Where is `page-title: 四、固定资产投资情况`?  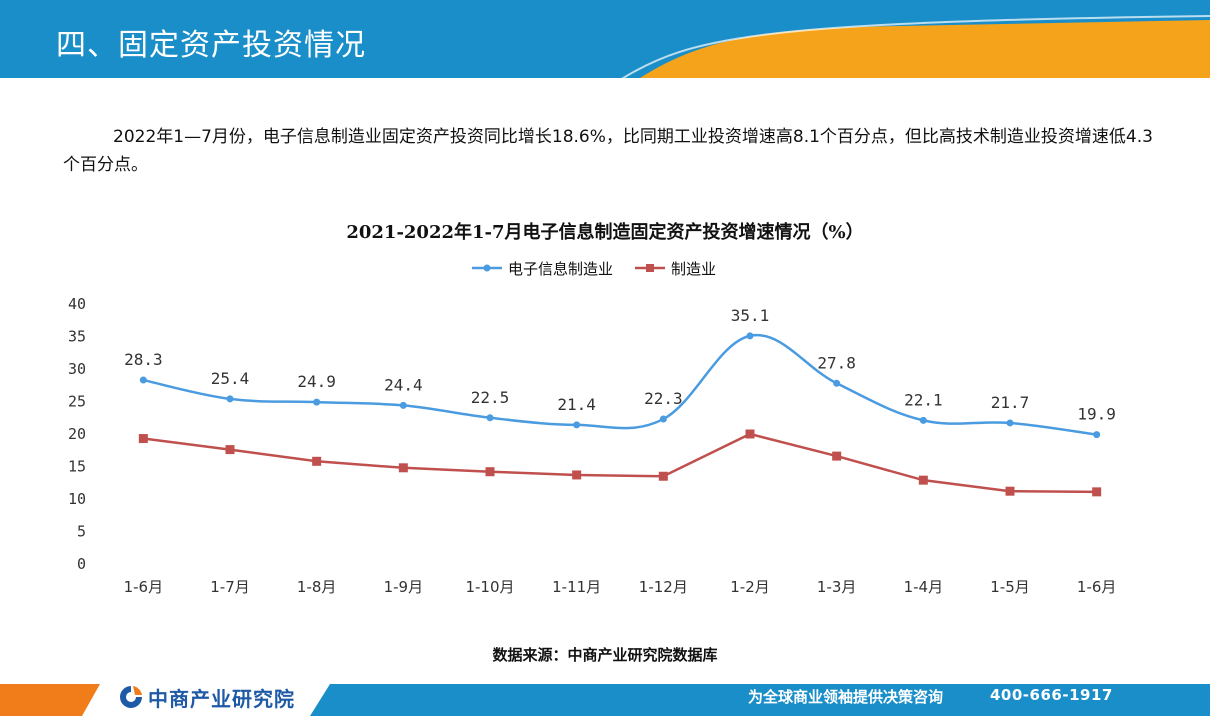
page-title: 四、固定资产投资情况 is located at coordinates (211, 45).